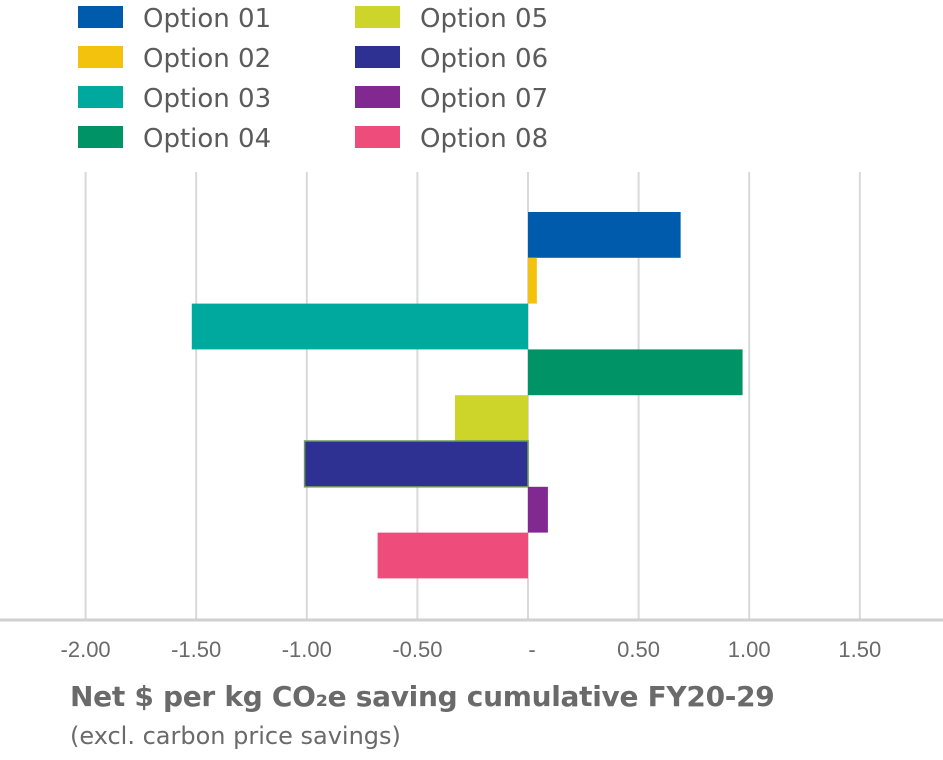 Image resolution: width=943 pixels, height=760 pixels. I want to click on x-tick-label: -, so click(531, 649).